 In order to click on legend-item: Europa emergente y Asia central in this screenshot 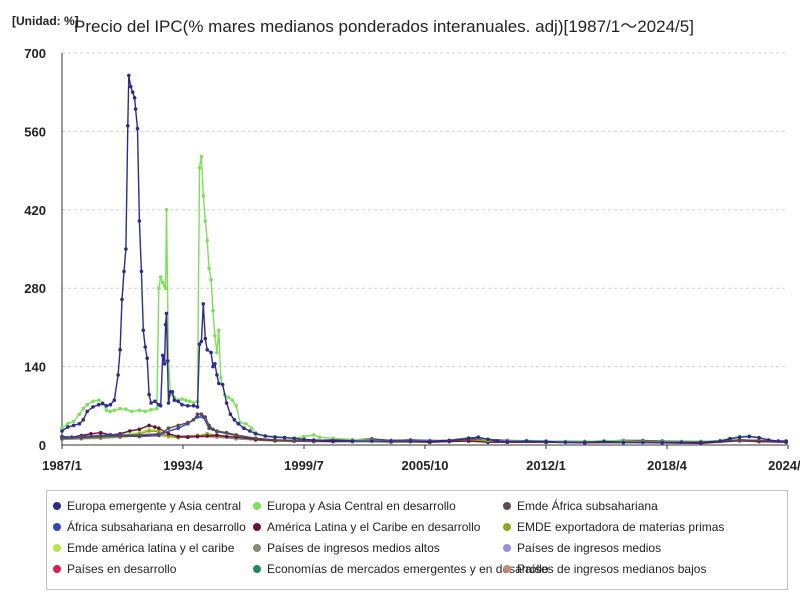, I will do `click(147, 506)`.